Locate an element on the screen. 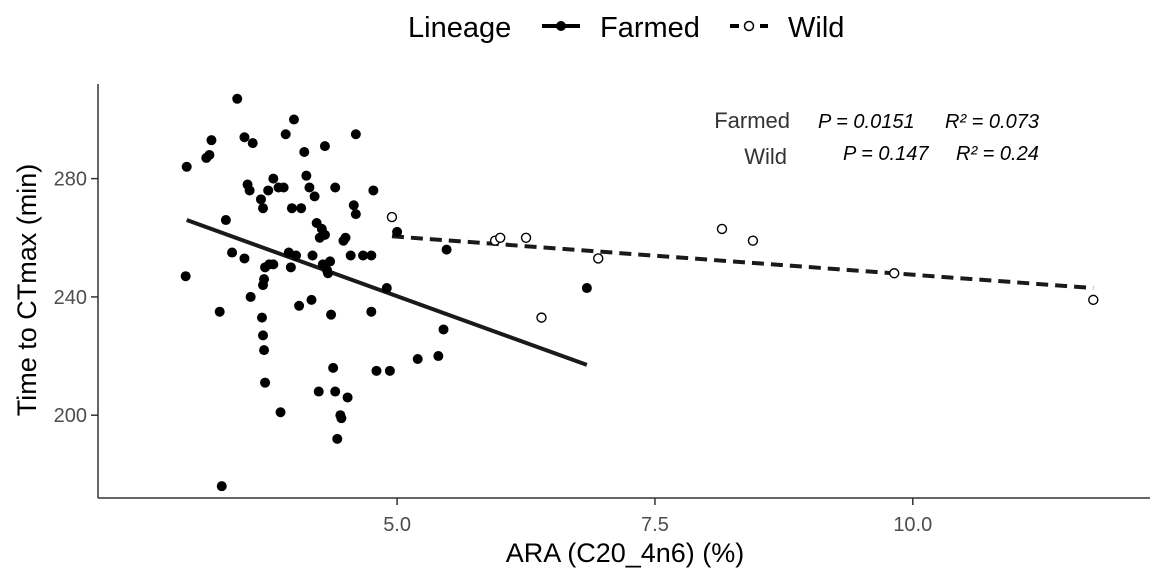  annotation-farmed-label: Farmed is located at coordinates (752, 120).